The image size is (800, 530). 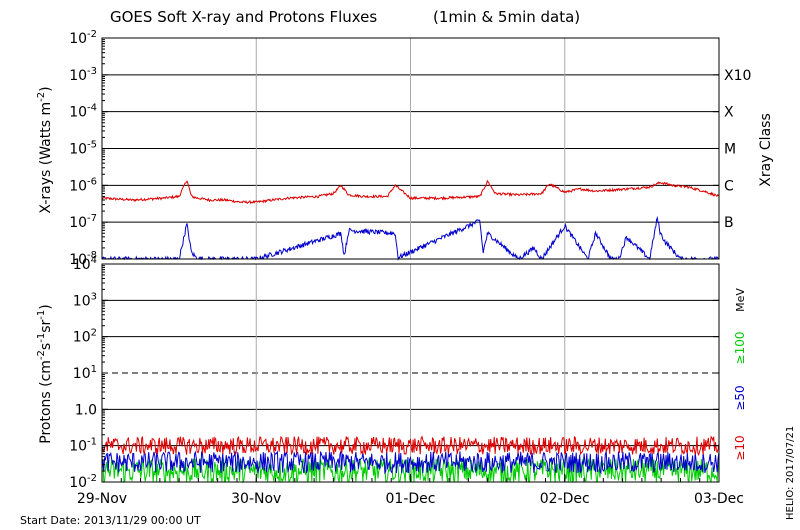 What do you see at coordinates (740, 397) in the screenshot?
I see `legend-50mev: ≥50` at bounding box center [740, 397].